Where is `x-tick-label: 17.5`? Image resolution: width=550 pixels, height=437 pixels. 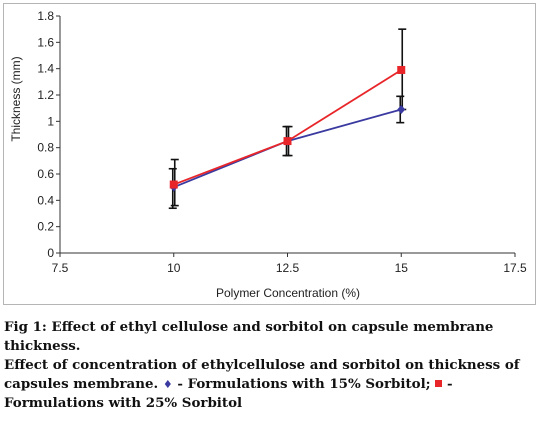 x-tick-label: 17.5 is located at coordinates (515, 268).